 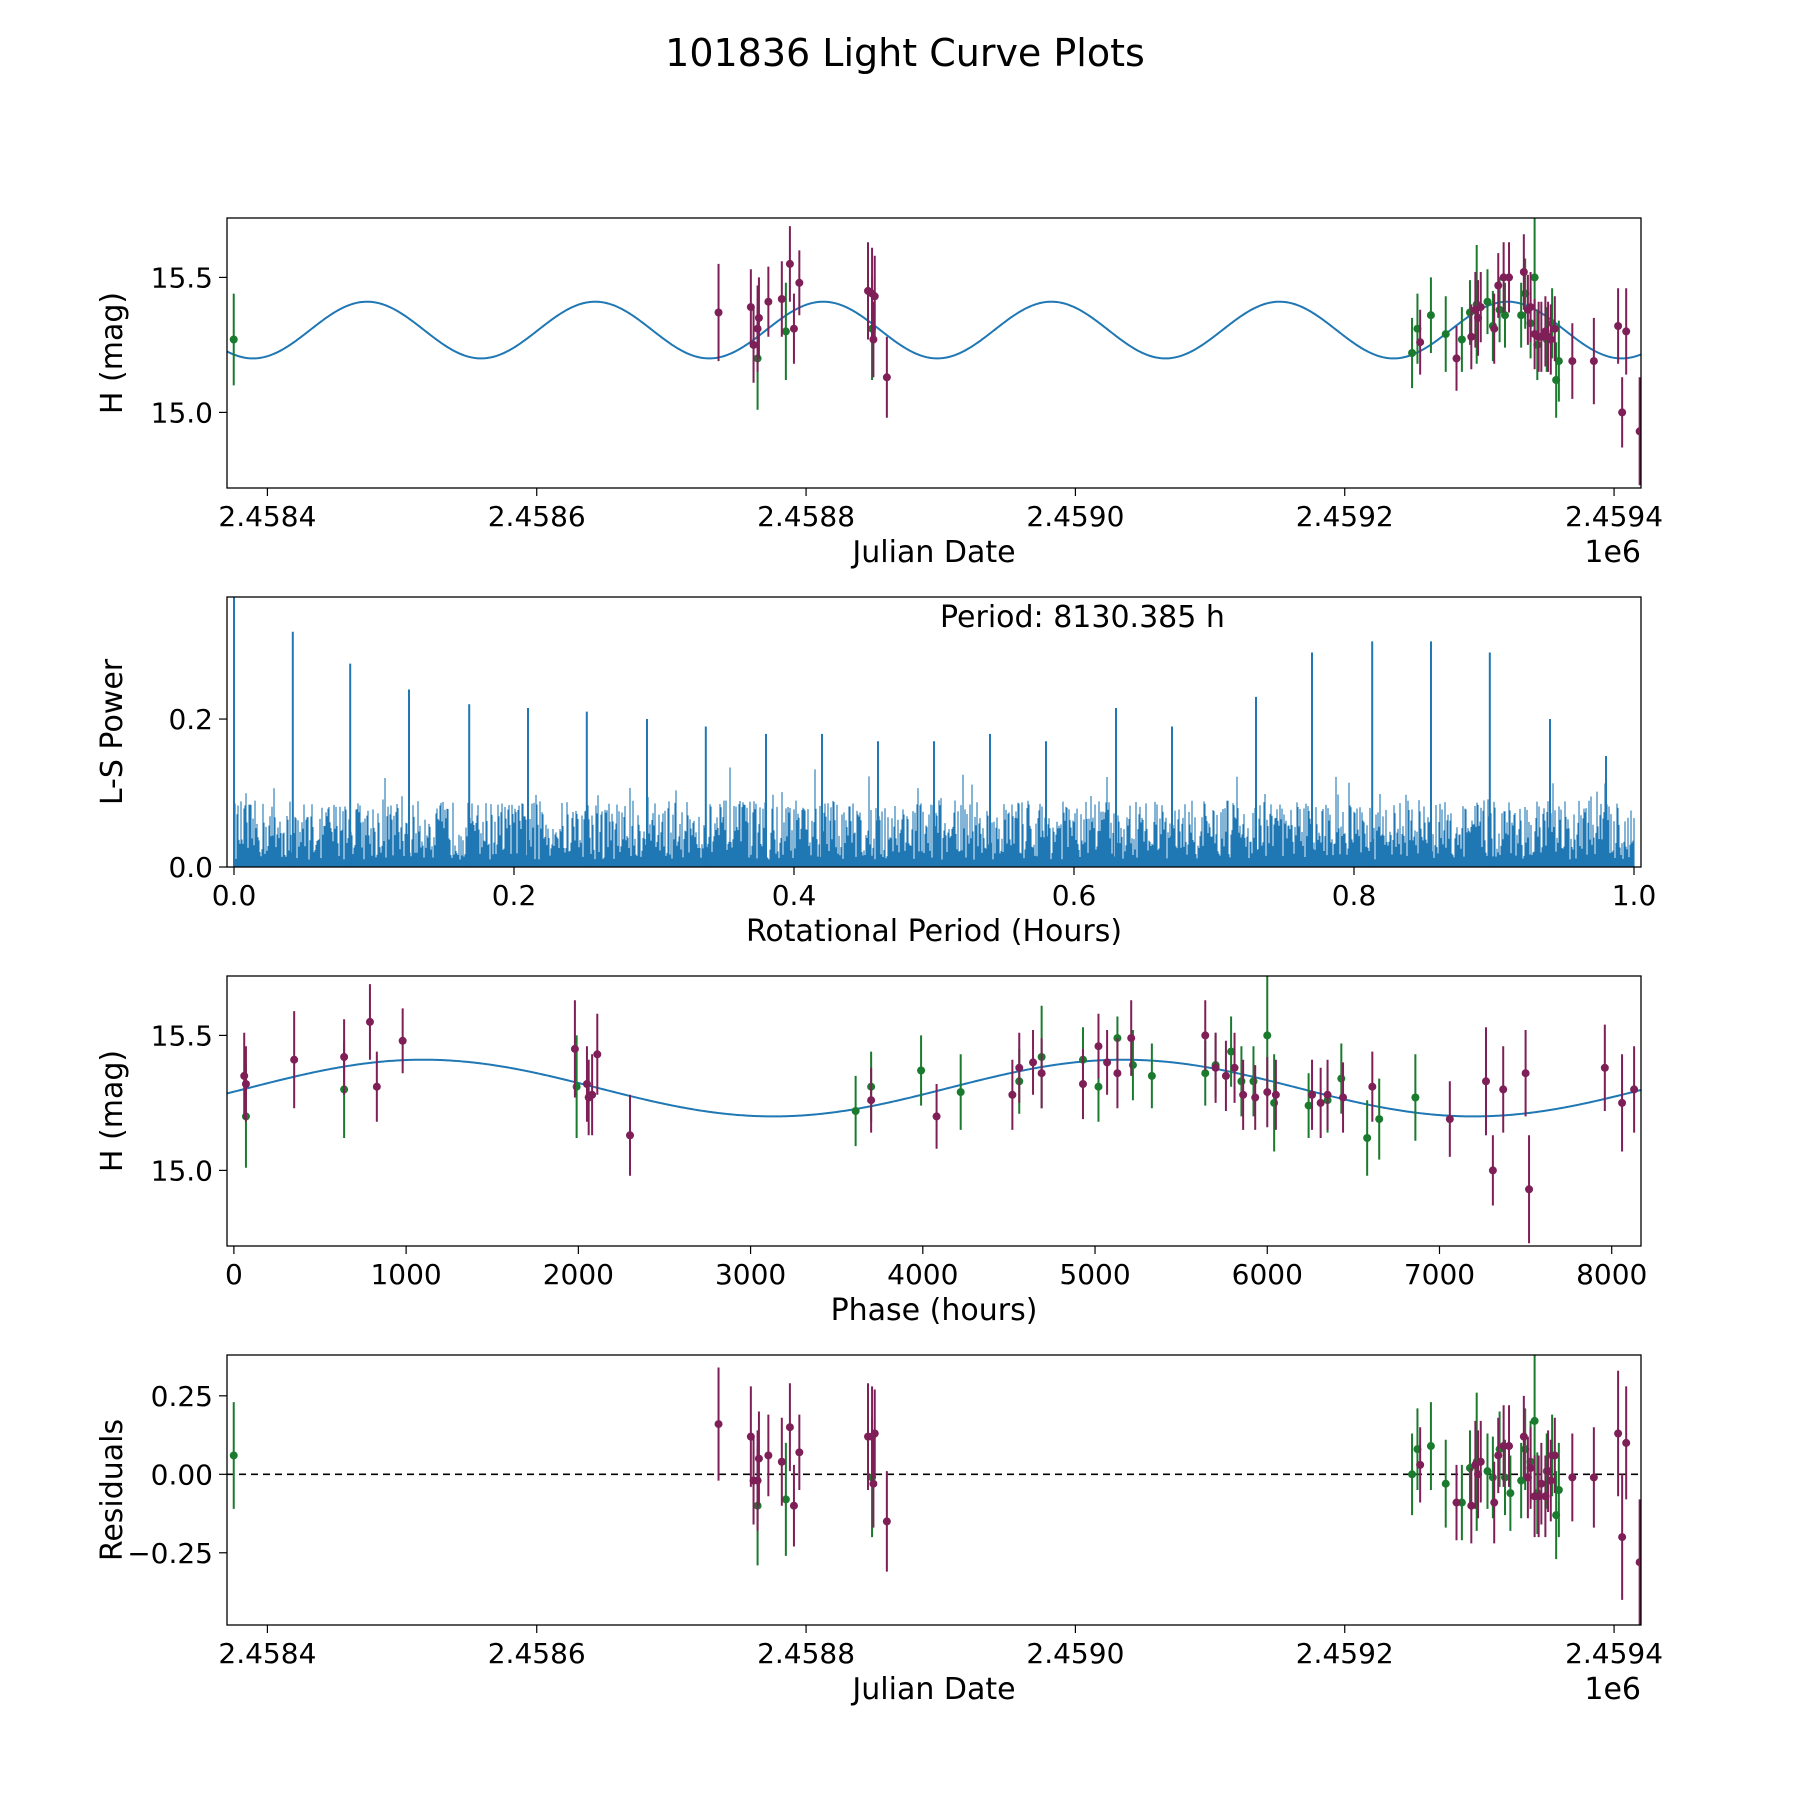 I want to click on figure-title: 101836 Light Curve Plots, so click(x=905, y=53).